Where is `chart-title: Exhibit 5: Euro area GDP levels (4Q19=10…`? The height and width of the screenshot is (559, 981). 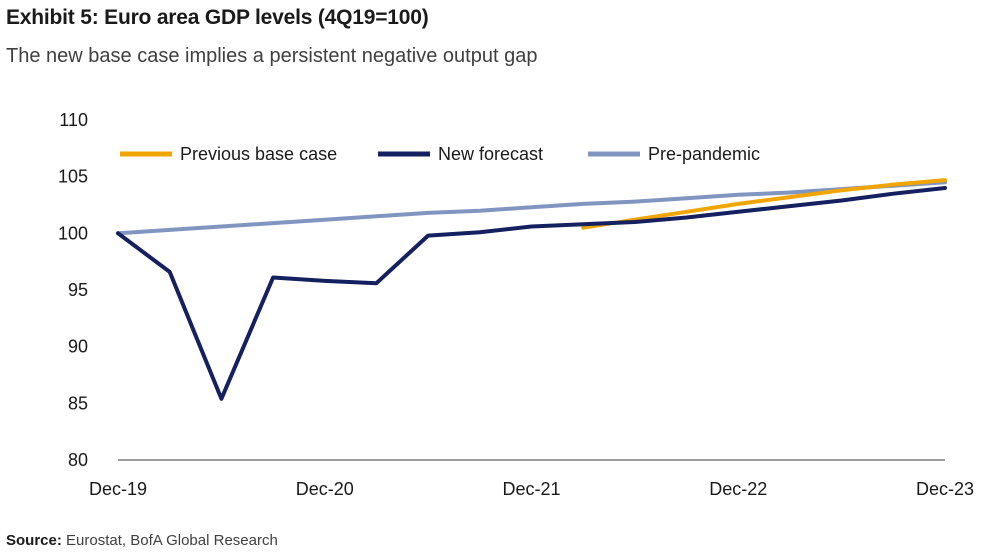 chart-title: Exhibit 5: Euro area GDP levels (4Q19=10… is located at coordinates (217, 17).